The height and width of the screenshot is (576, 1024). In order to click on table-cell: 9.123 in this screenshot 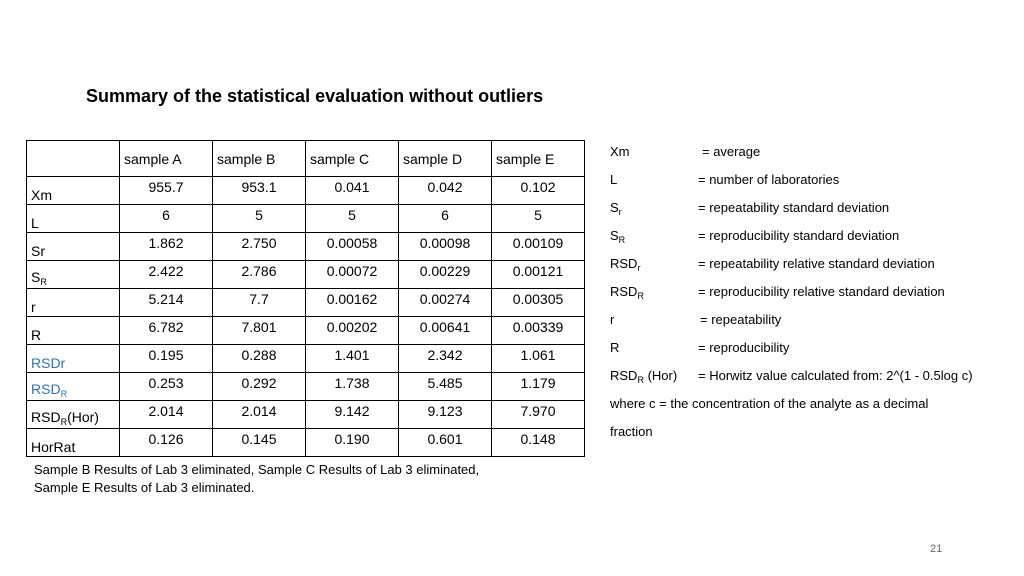, I will do `click(445, 414)`.